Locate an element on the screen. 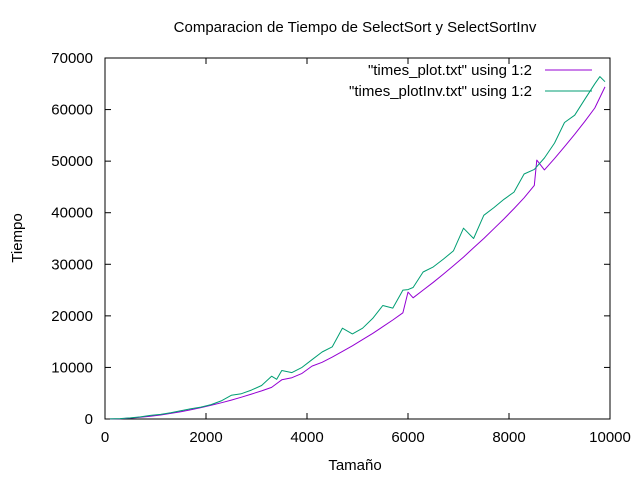 The width and height of the screenshot is (640, 480). x-tick-label: 0 is located at coordinates (105, 437).